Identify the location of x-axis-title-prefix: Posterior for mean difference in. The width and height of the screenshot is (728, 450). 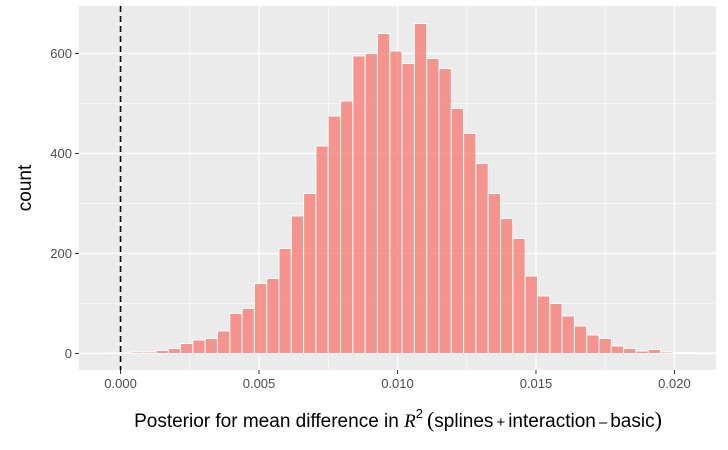
(269, 421).